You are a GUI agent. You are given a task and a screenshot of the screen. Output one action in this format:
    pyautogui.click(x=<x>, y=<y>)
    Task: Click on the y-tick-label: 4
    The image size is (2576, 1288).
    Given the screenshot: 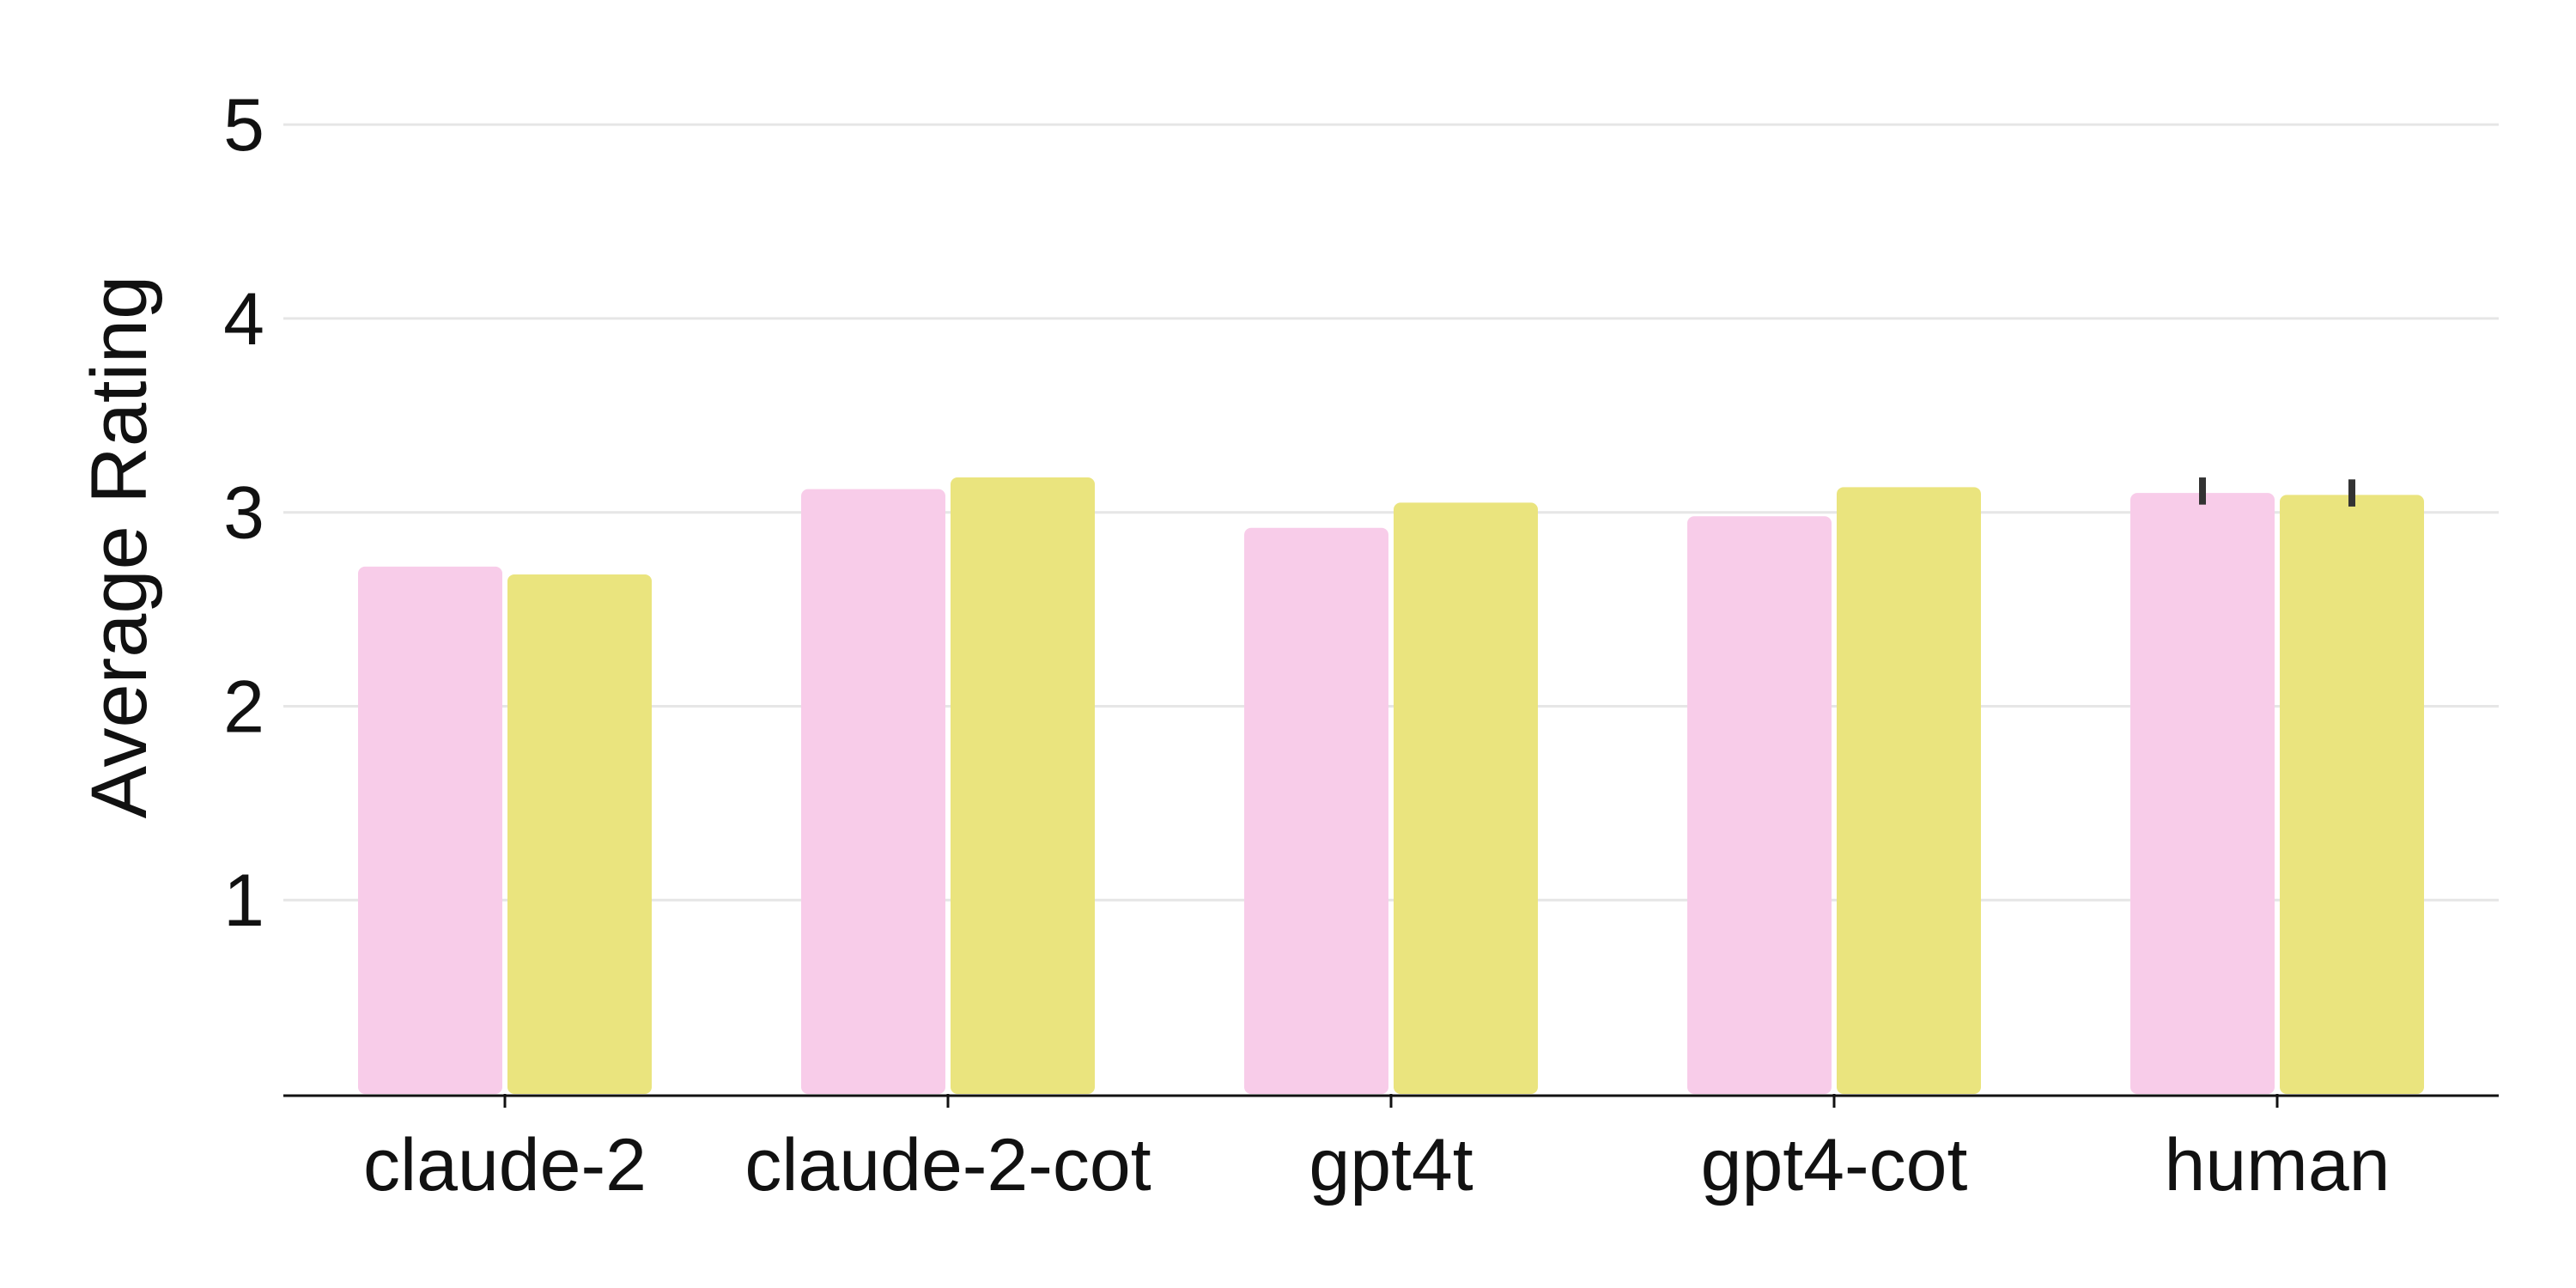 What is the action you would take?
    pyautogui.click(x=243, y=319)
    